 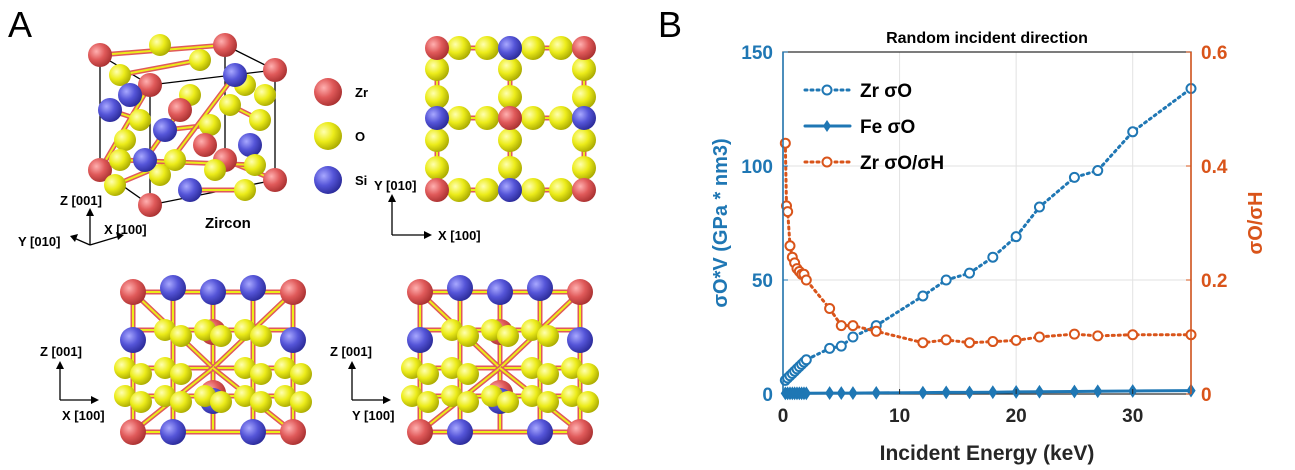 What do you see at coordinates (1132, 416) in the screenshot?
I see `x-tick-label: 30` at bounding box center [1132, 416].